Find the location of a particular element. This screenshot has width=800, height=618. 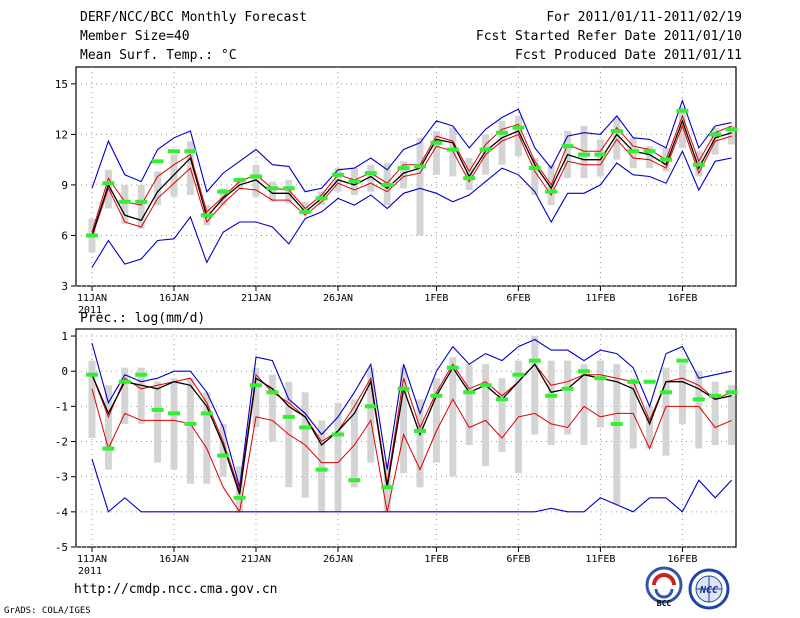

prec-x-tick-label: 6FEB is located at coordinates (518, 559).